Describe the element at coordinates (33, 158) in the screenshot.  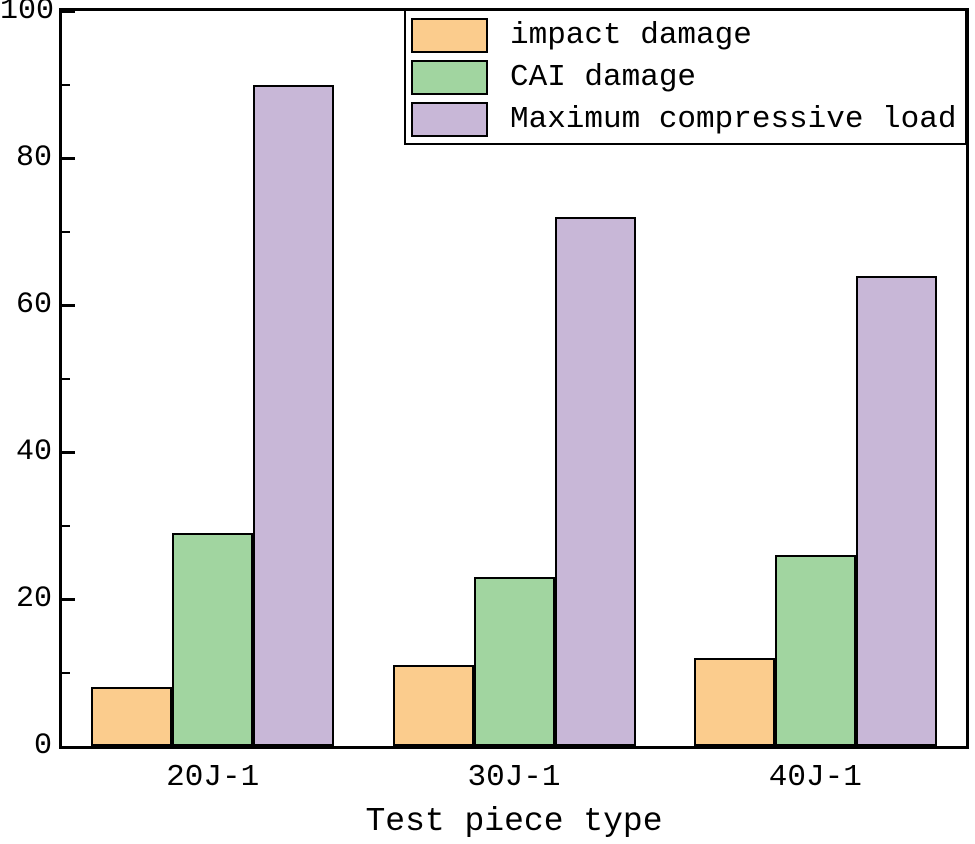
I see `y-axis-tick-label: 80` at that location.